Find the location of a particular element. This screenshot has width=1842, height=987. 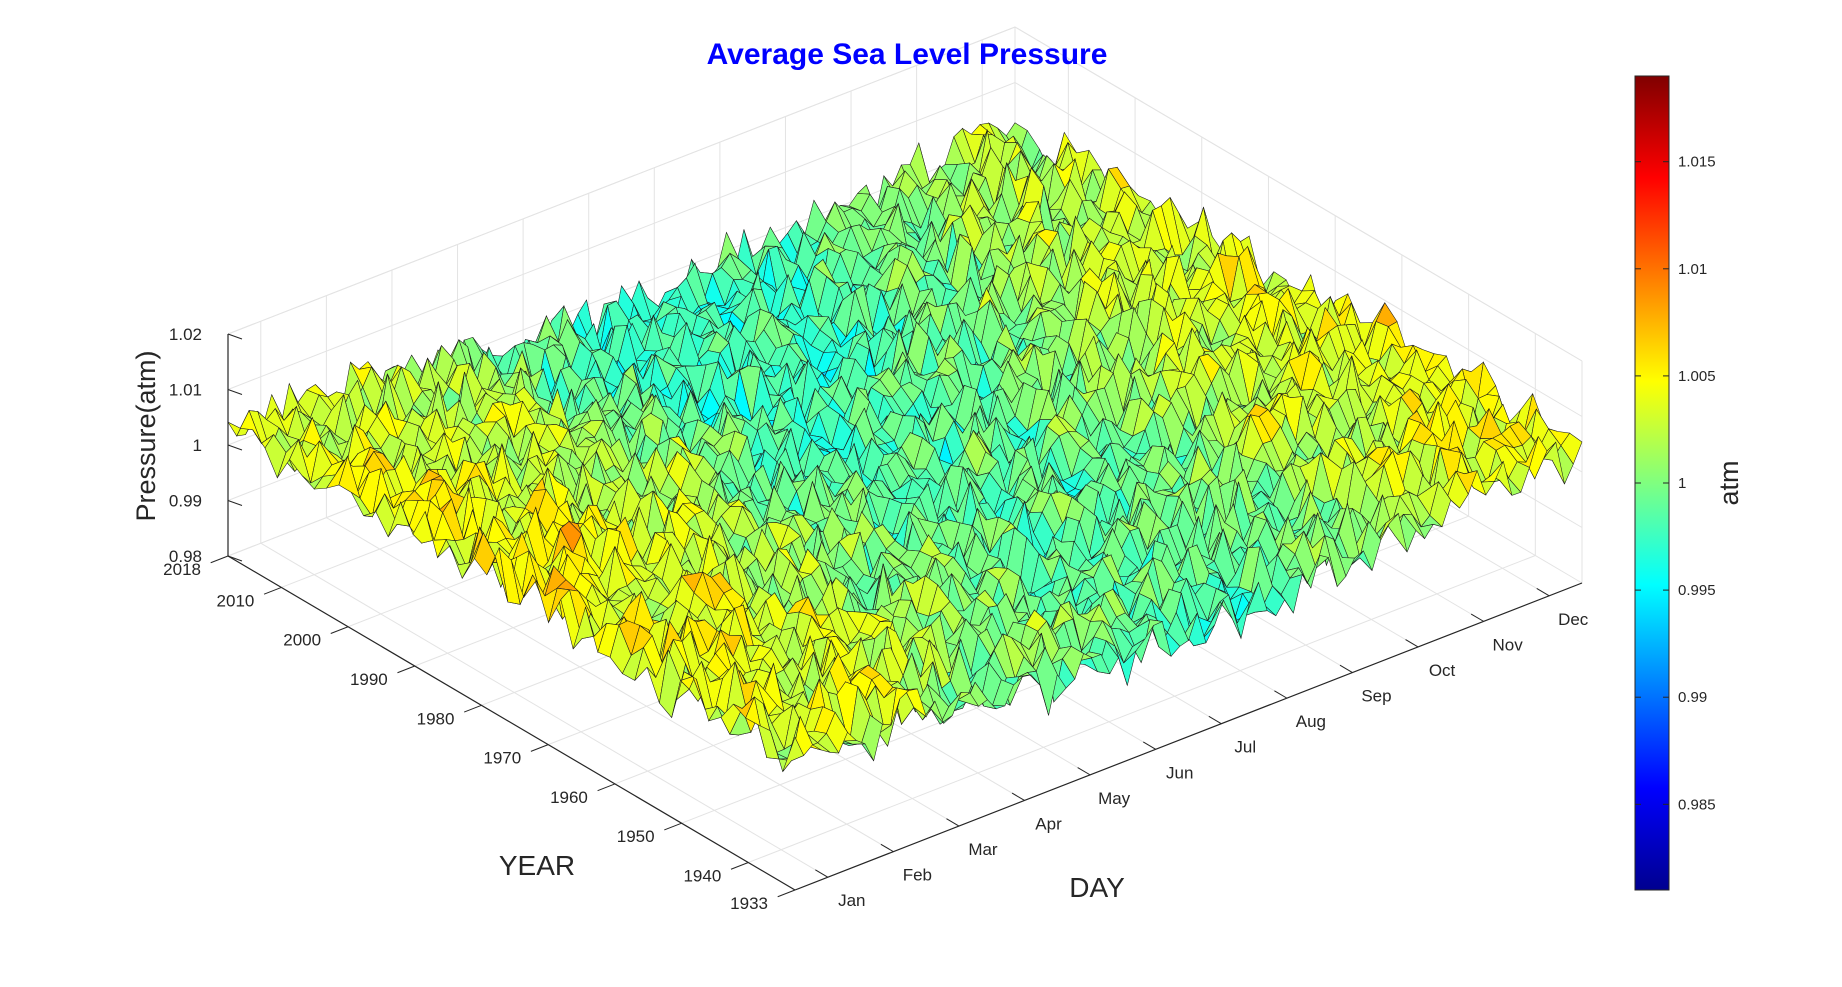

y-tick-label: 1970 is located at coordinates (502, 758).